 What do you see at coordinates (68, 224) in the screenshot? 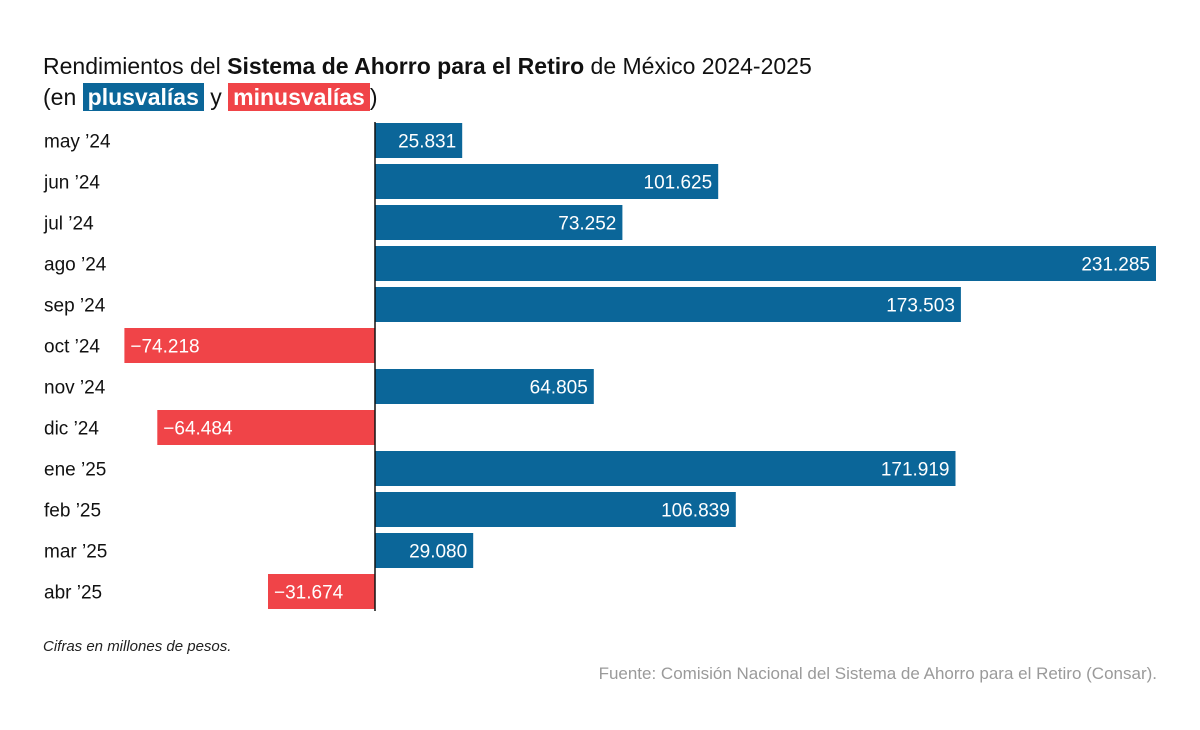
I see `category-label-2: jul ’24` at bounding box center [68, 224].